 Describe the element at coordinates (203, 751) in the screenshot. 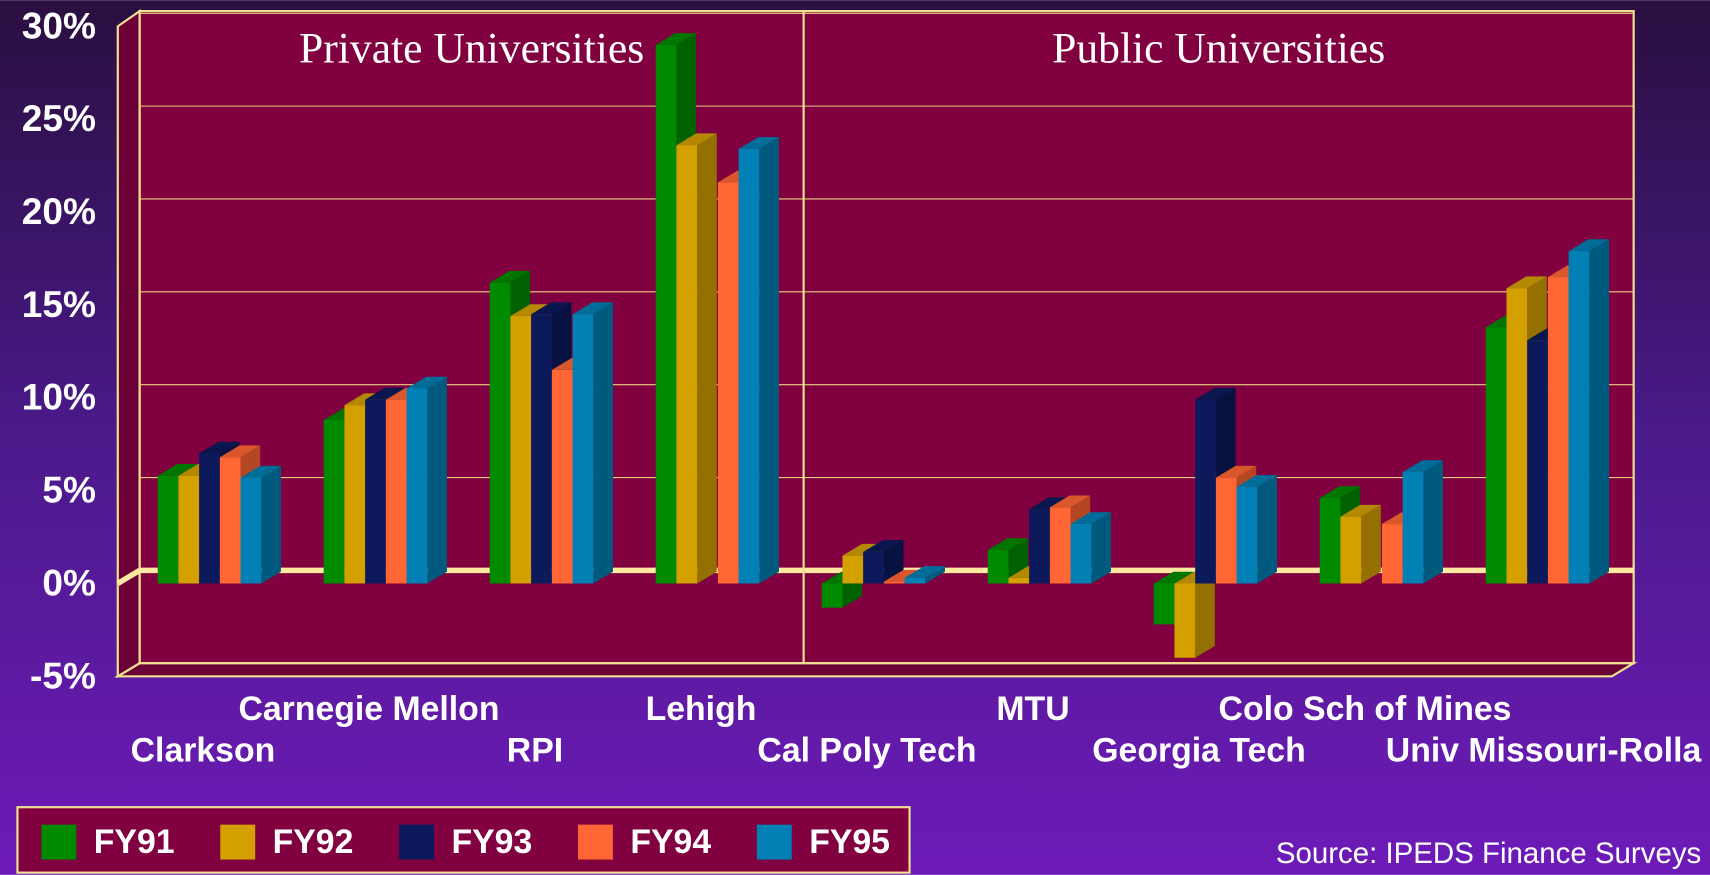

I see `x-tick-label: Clarkson` at that location.